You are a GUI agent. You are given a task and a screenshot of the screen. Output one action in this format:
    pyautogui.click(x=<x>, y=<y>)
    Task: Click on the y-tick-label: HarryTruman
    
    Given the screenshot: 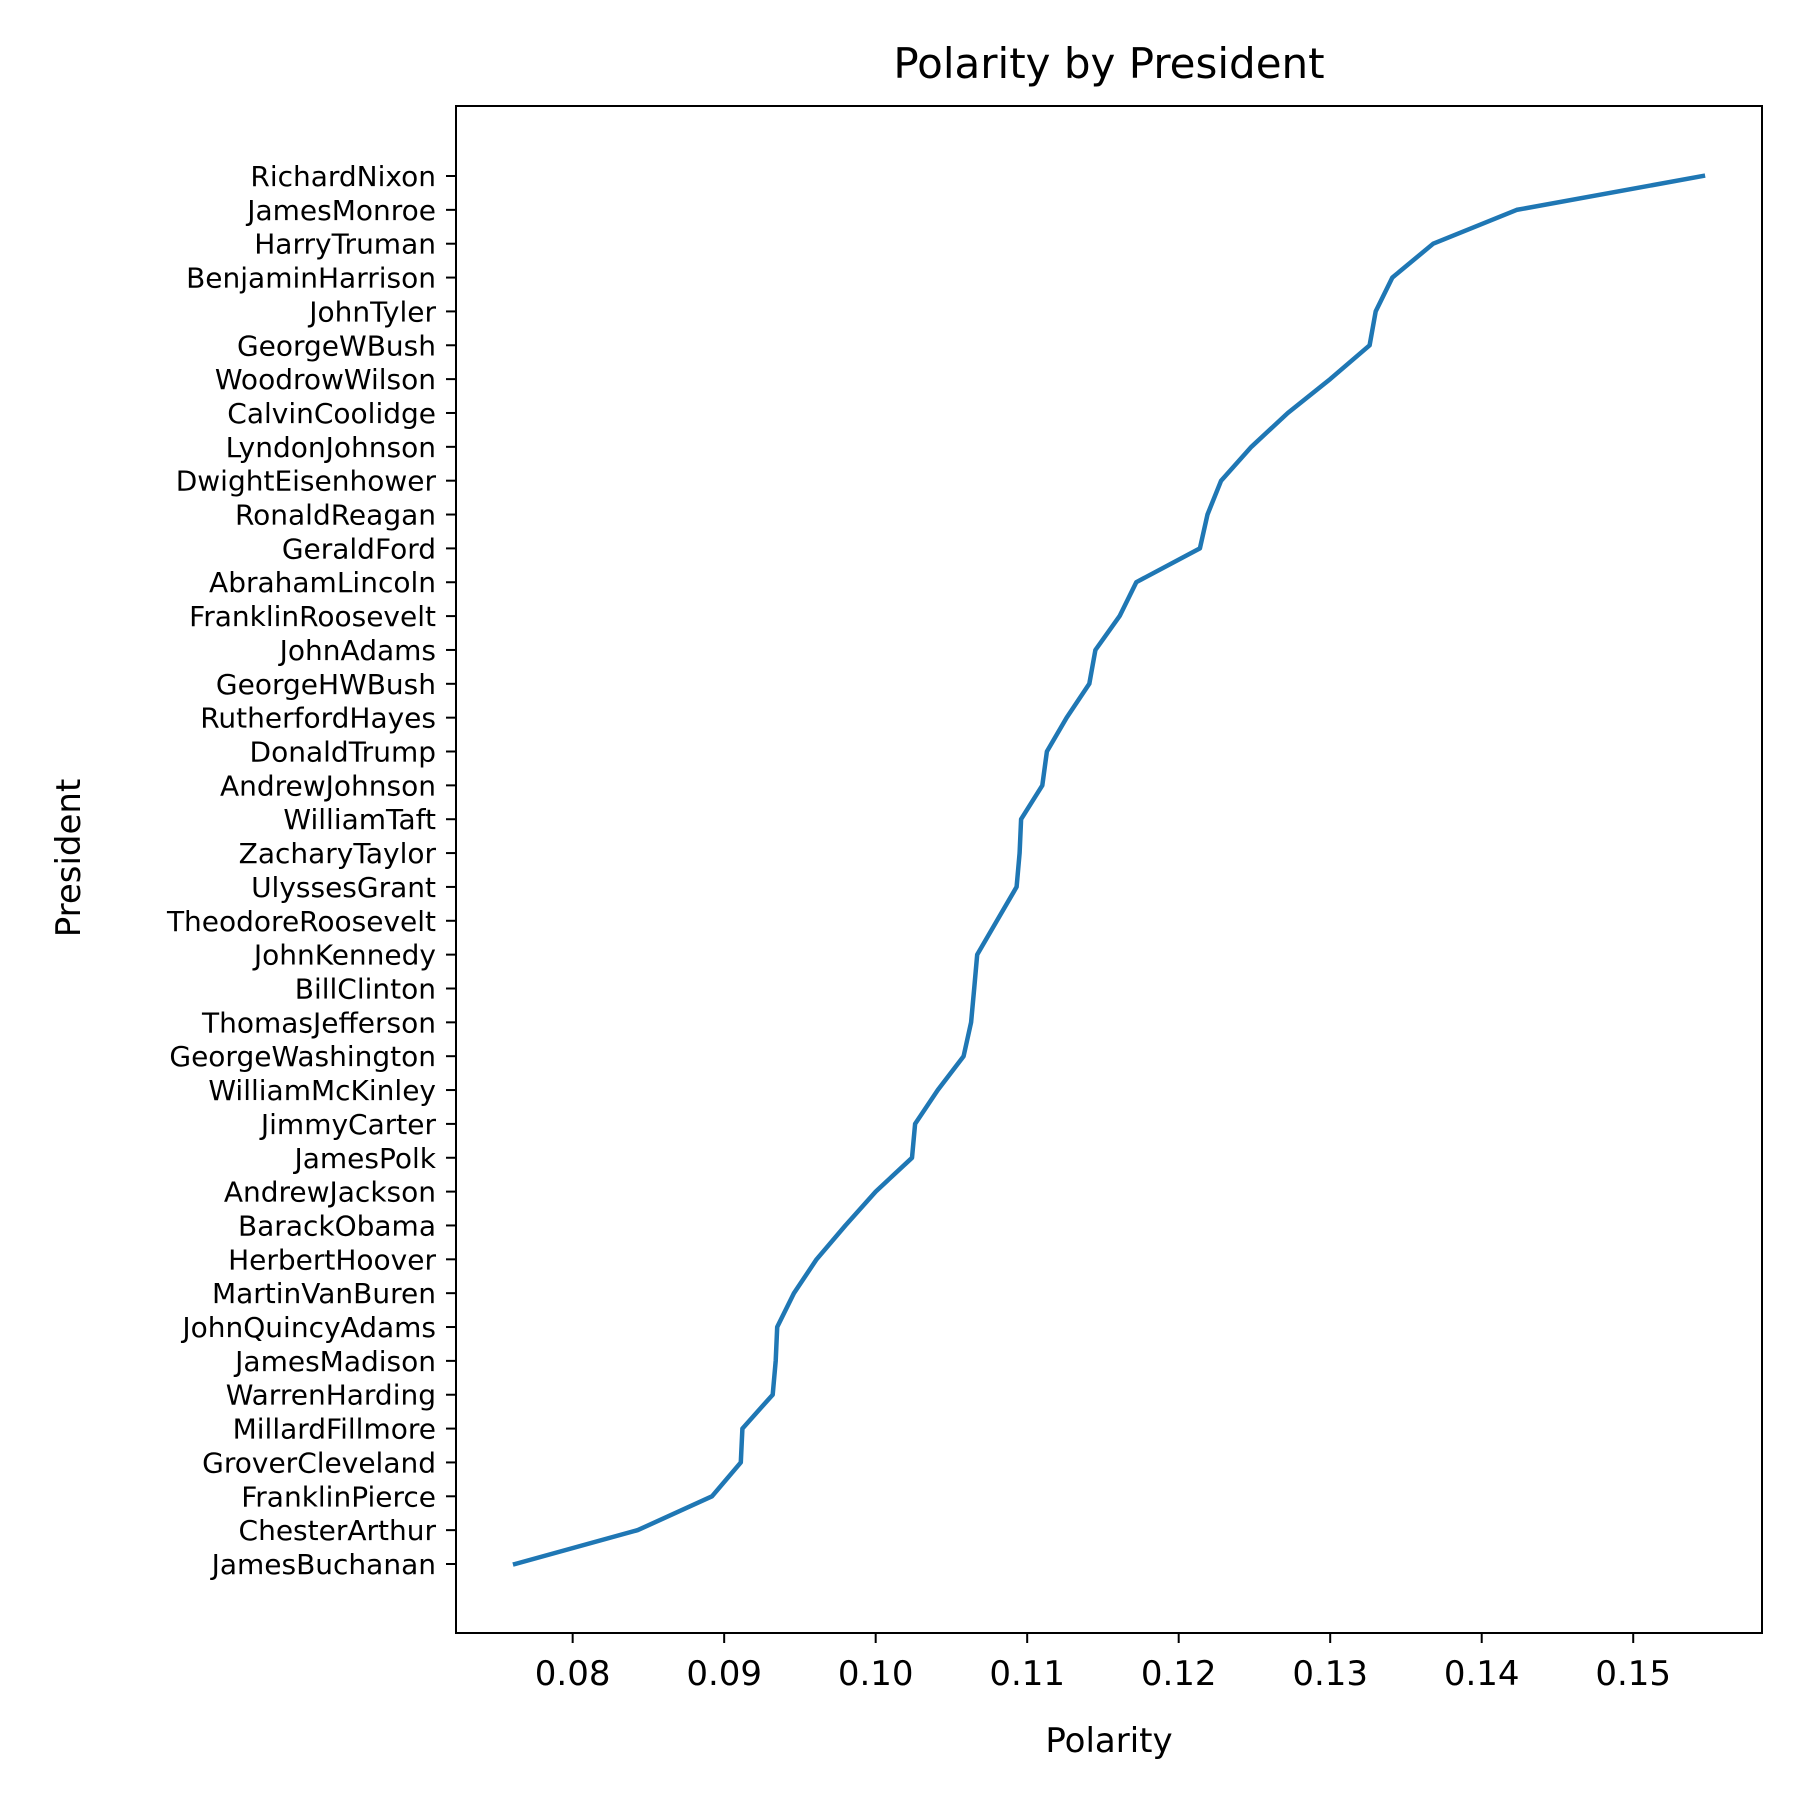 What is the action you would take?
    pyautogui.click(x=345, y=244)
    